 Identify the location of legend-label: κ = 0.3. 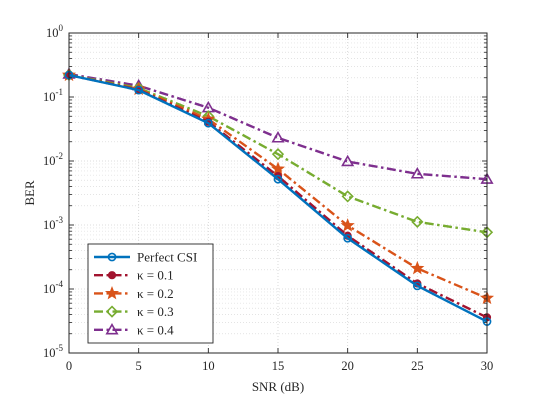
(155, 311).